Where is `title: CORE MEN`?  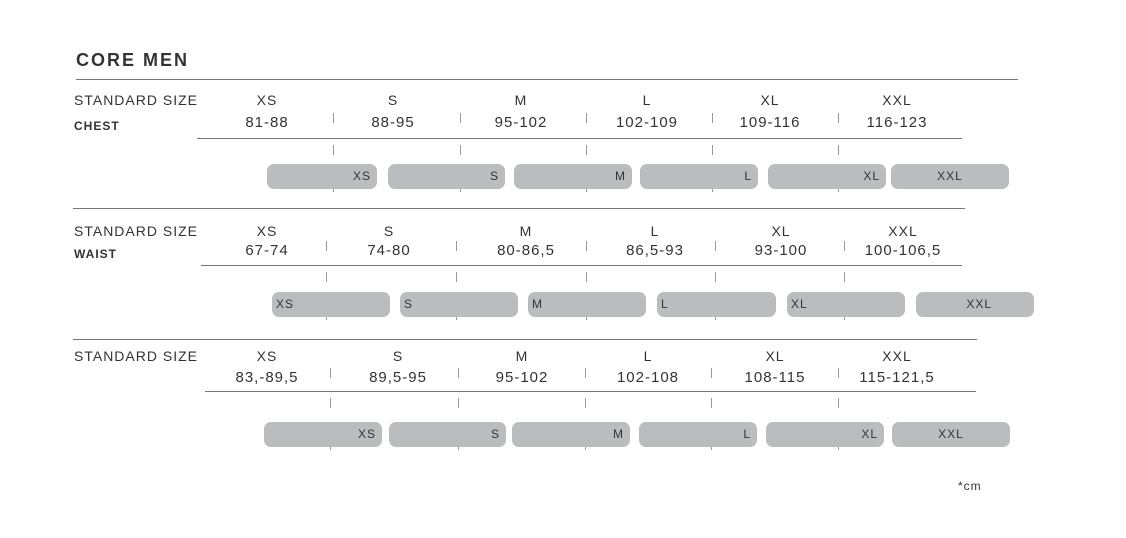 title: CORE MEN is located at coordinates (133, 60).